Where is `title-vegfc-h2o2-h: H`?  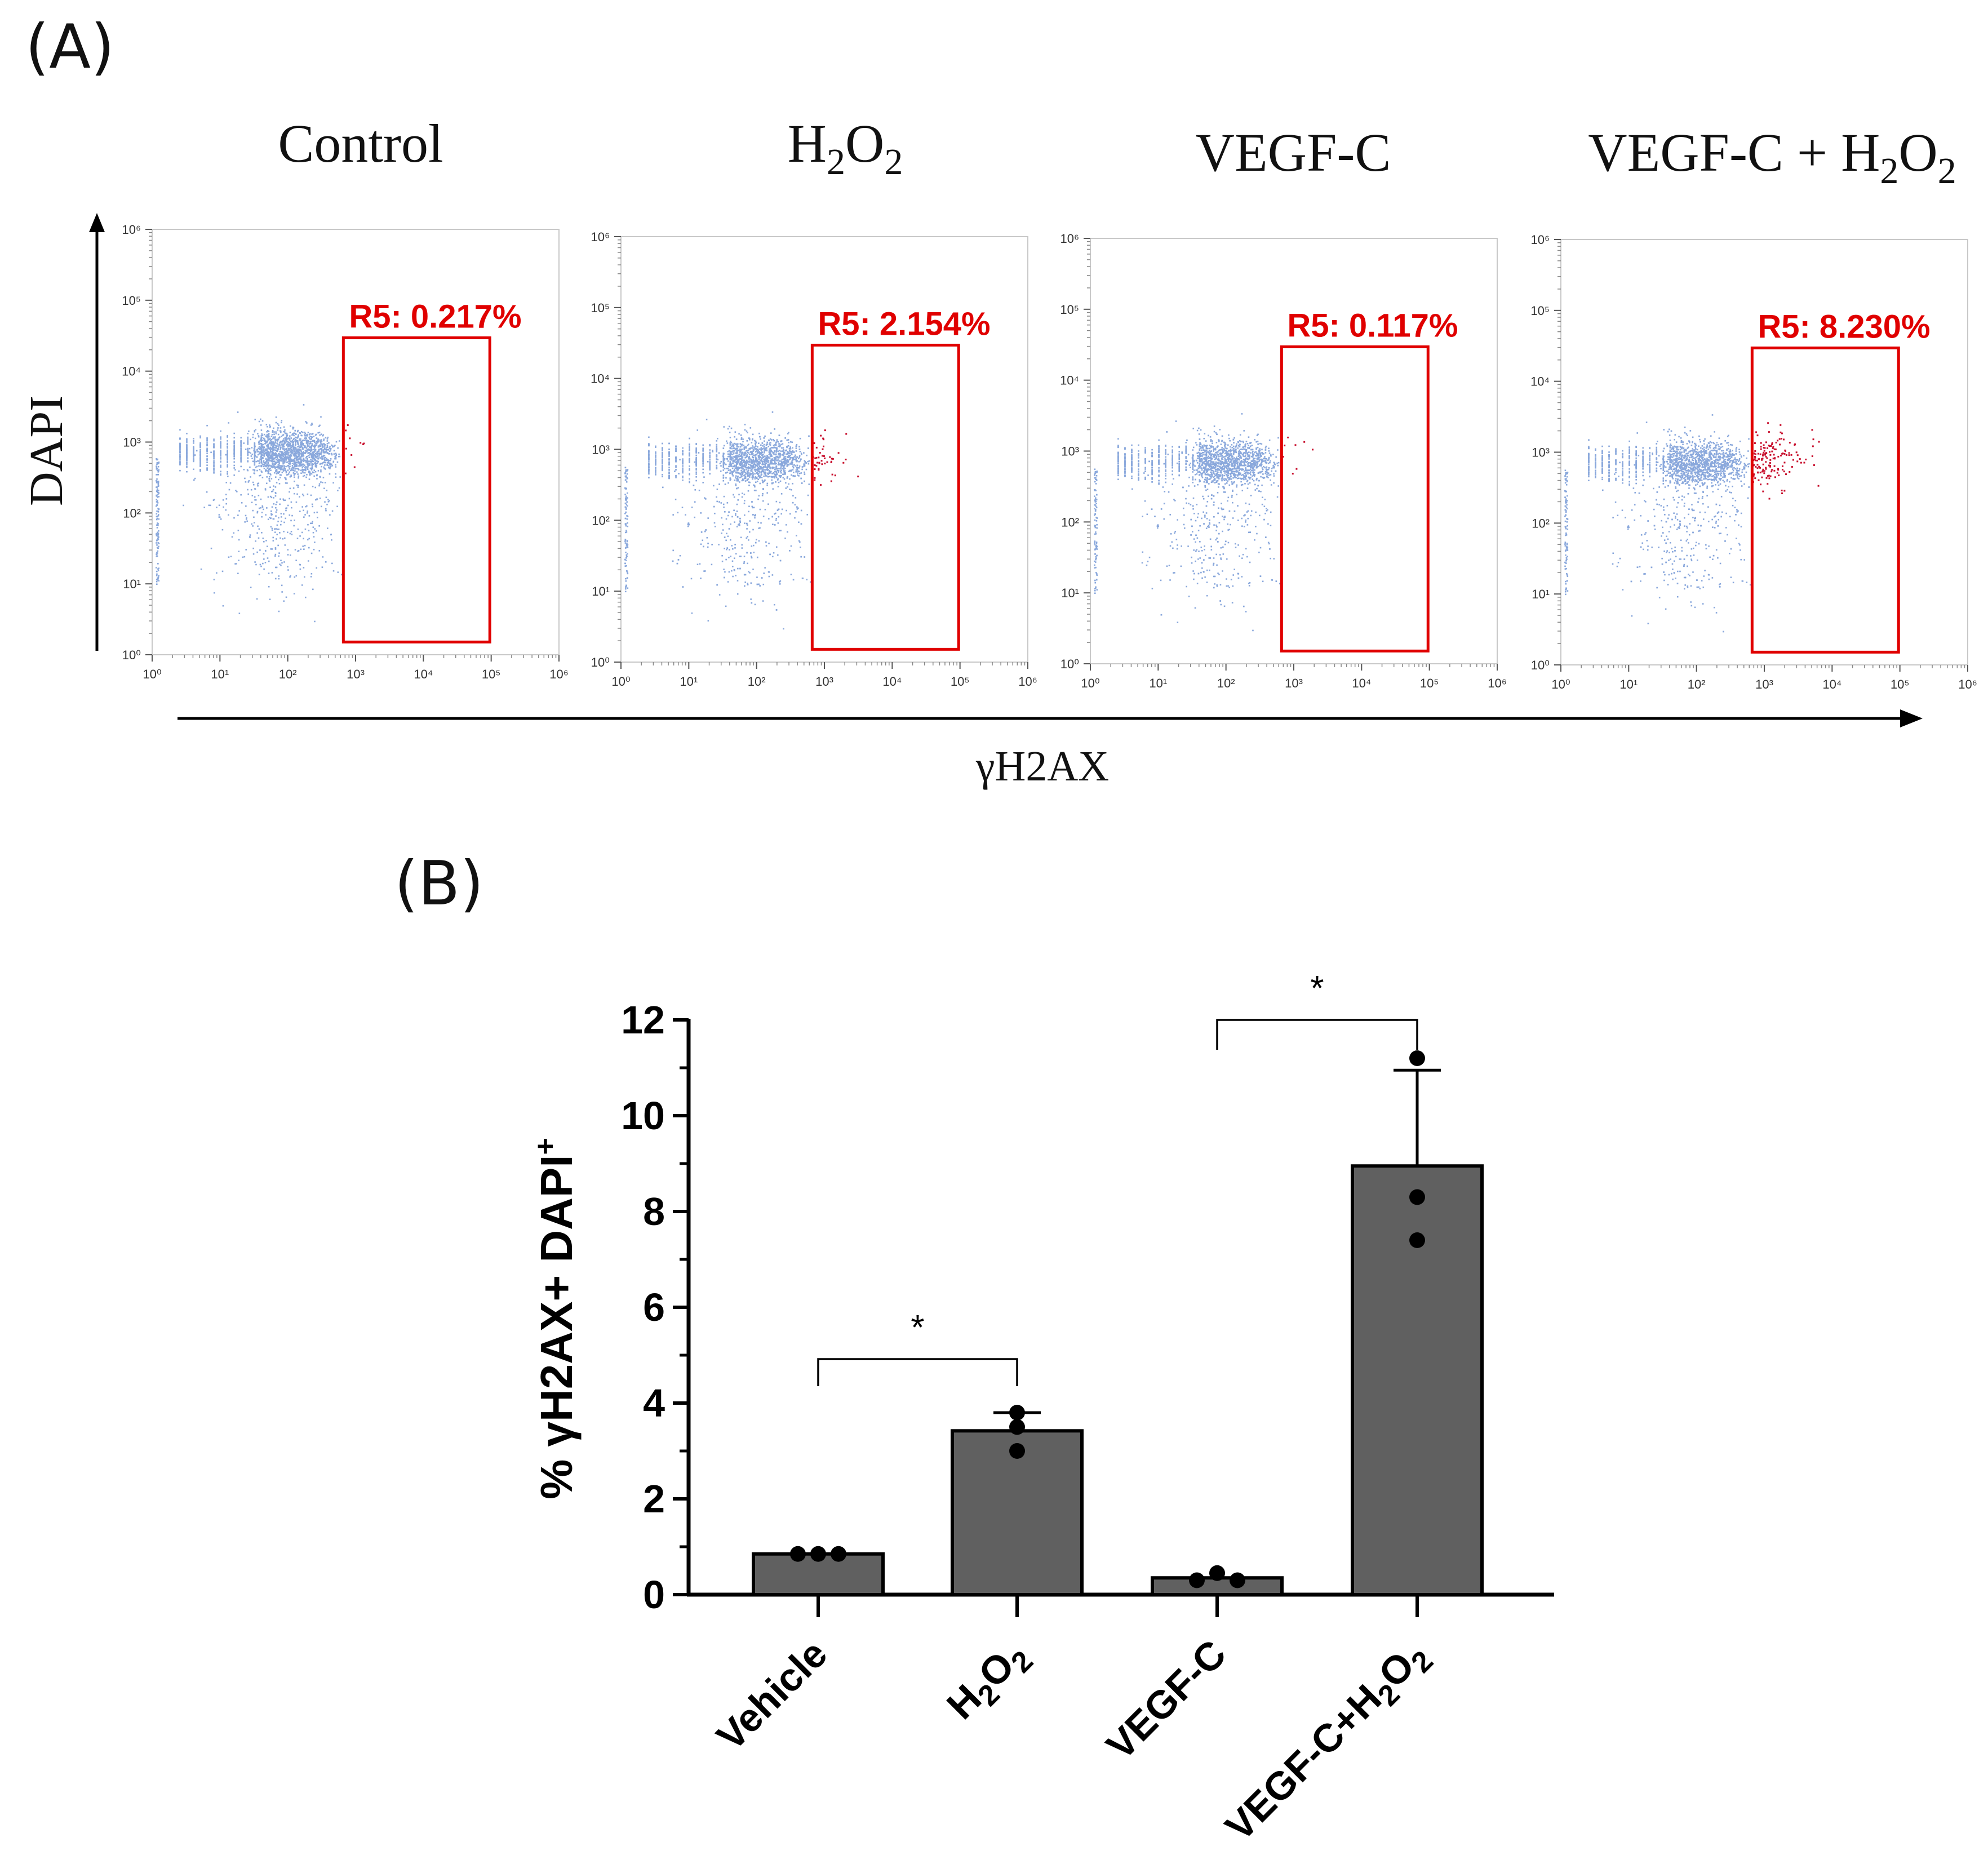 title-vegfc-h2o2-h: H is located at coordinates (1860, 152).